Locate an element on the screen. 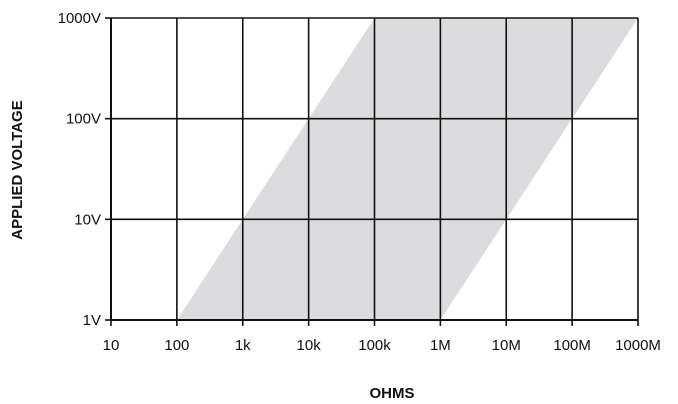 Image resolution: width=678 pixels, height=404 pixels. x-tick-labels: 10 100 1k 10k 100k 1M 10M 100M 1000M is located at coordinates (382, 345).